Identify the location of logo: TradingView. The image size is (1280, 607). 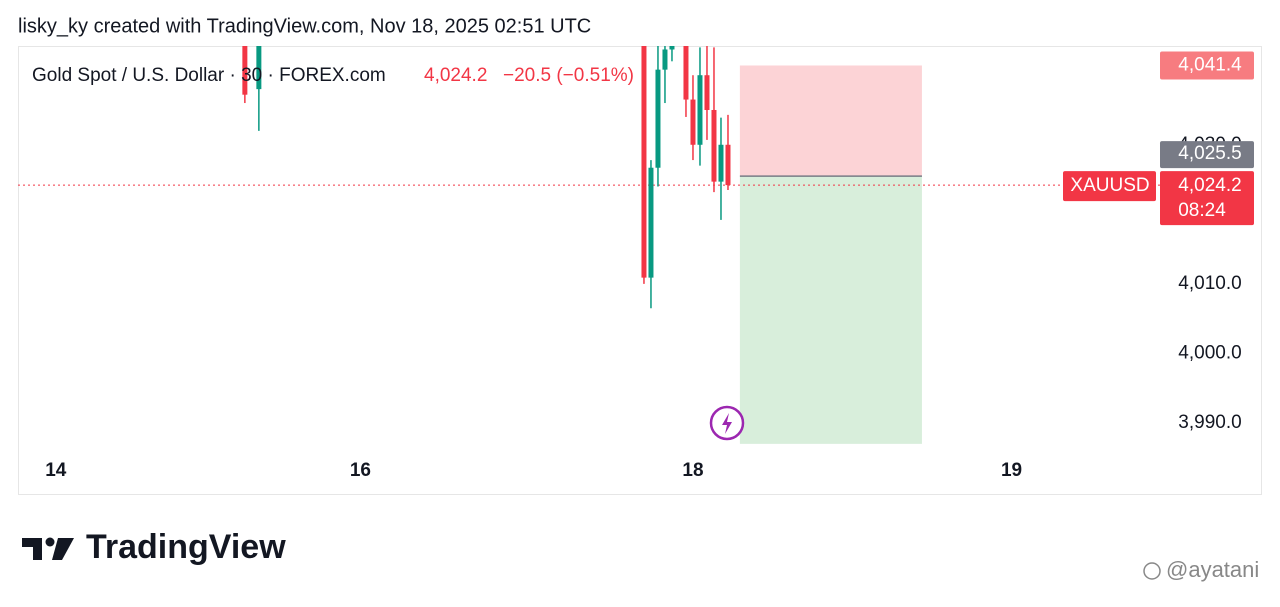
(154, 547).